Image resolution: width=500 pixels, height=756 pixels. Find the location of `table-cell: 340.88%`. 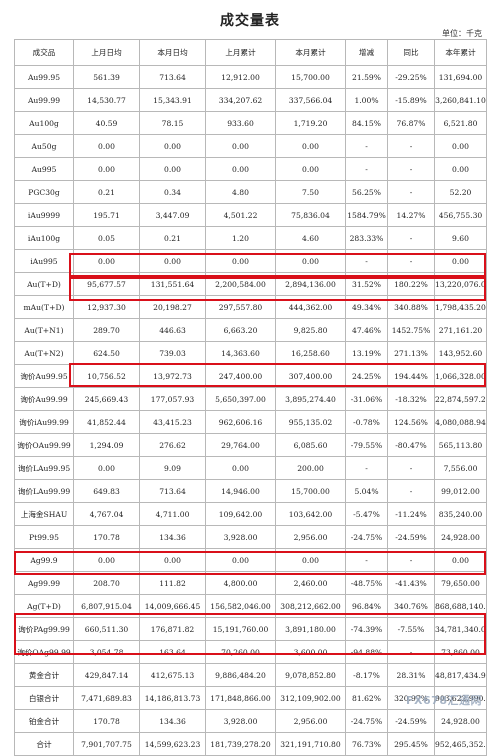

table-cell: 340.88% is located at coordinates (411, 307).